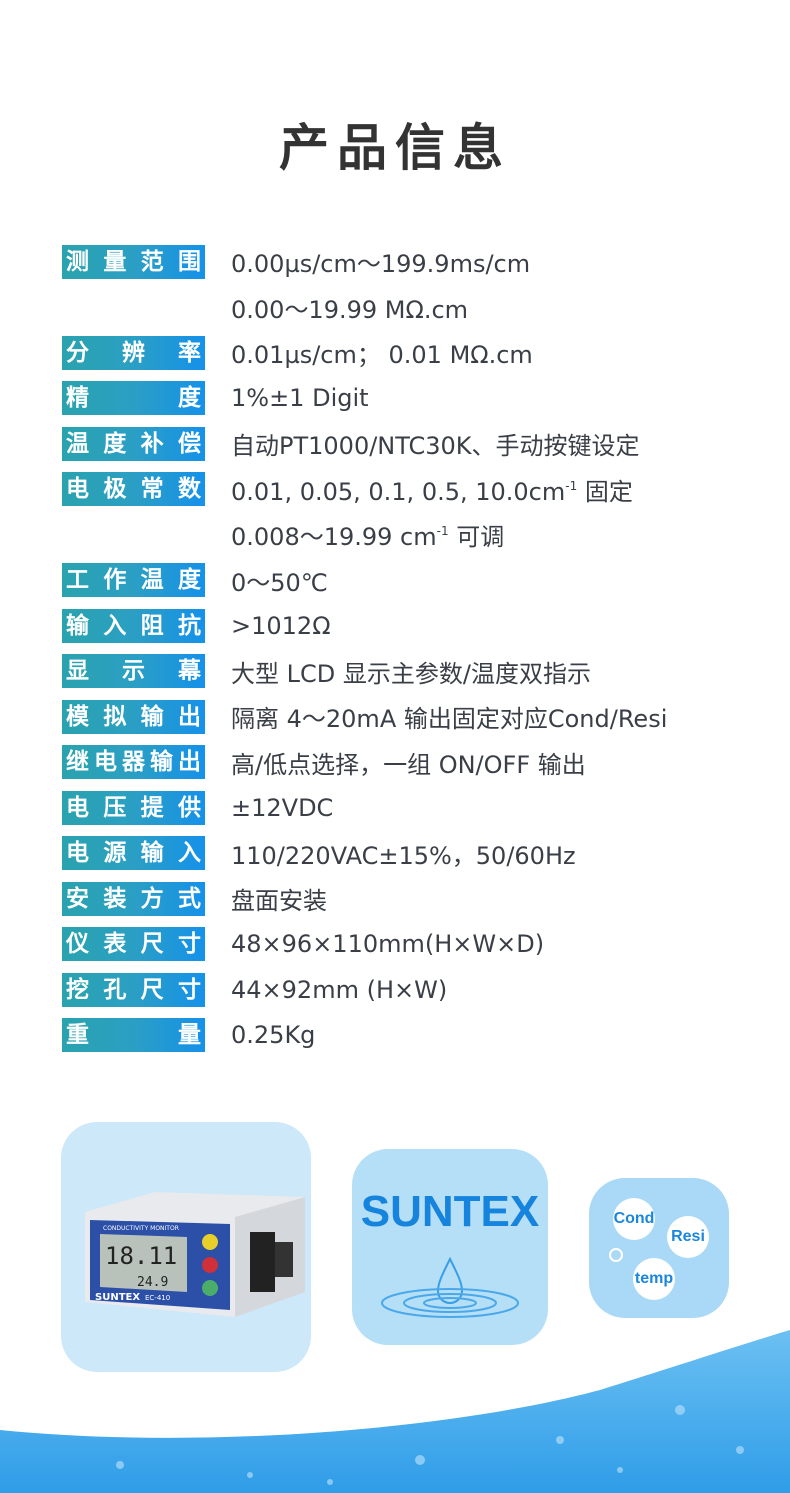 Image resolution: width=790 pixels, height=1493 pixels. I want to click on spec-value: 1%±1 Digit, so click(300, 398).